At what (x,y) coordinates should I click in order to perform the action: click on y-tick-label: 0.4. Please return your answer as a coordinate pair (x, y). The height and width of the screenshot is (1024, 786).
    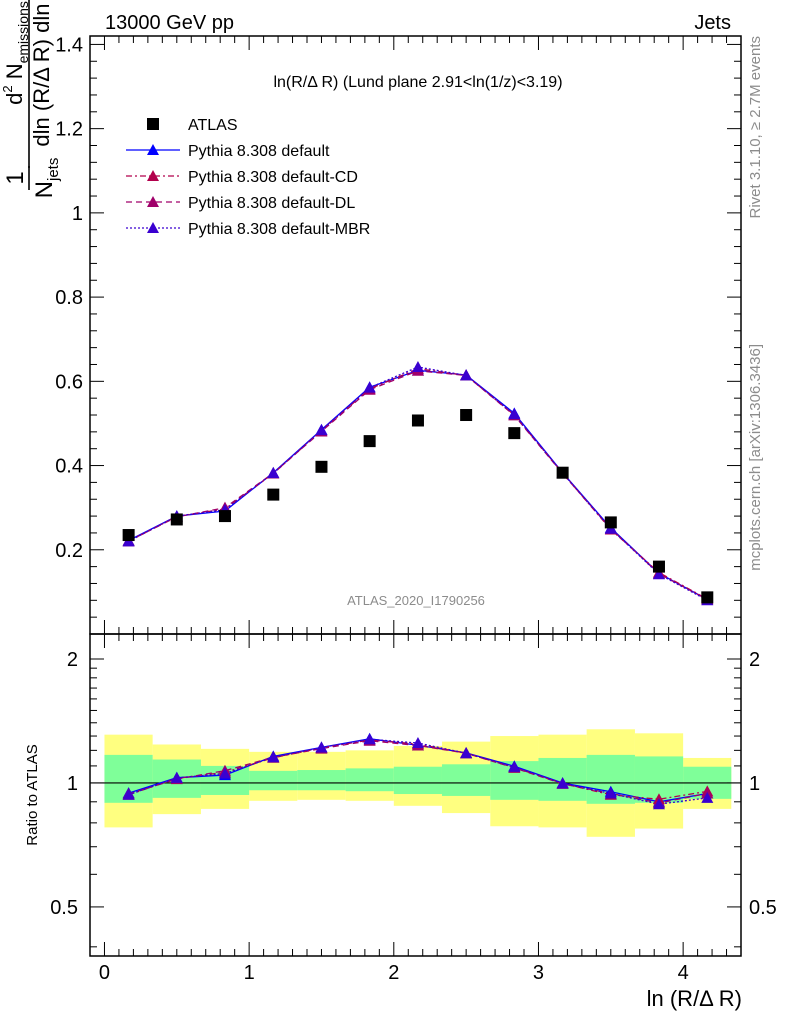
    Looking at the image, I should click on (69, 467).